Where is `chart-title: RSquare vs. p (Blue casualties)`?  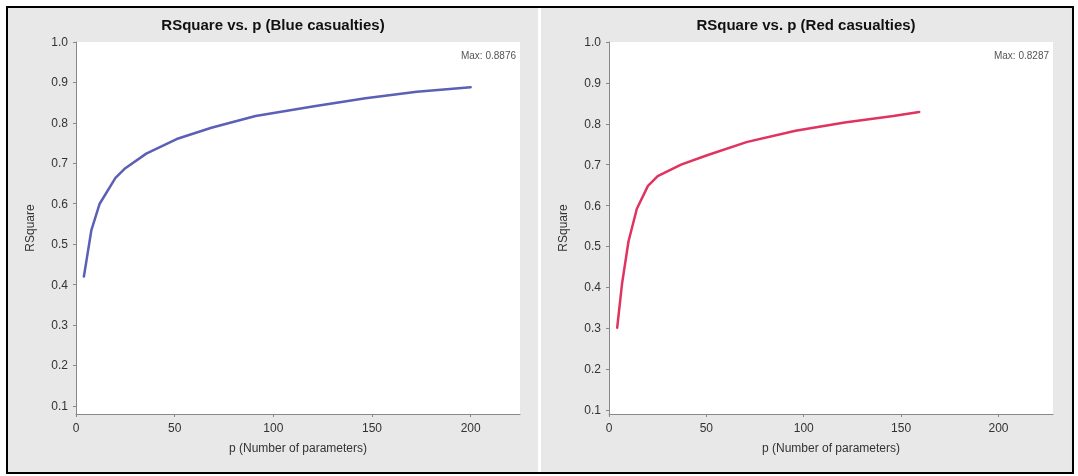
chart-title: RSquare vs. p (Blue casualties) is located at coordinates (273, 24).